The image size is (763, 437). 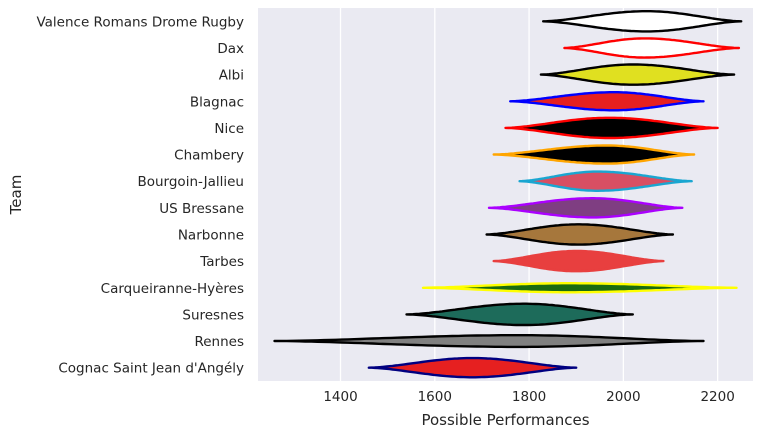 I want to click on x-axis-title: Possible Performances, so click(x=505, y=420).